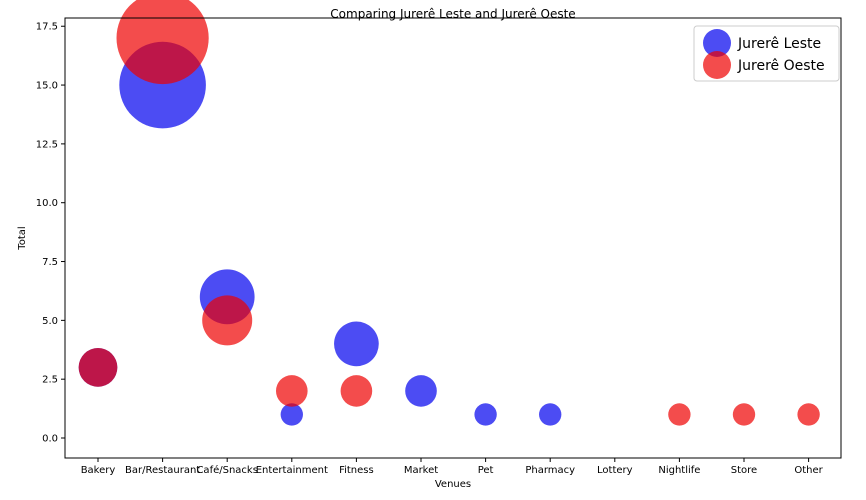 Image resolution: width=866 pixels, height=500 pixels. What do you see at coordinates (50, 233) in the screenshot?
I see `y-axis: 0.0 2.5 5.0 7.5 10.0 12.5 15.0 17.5` at bounding box center [50, 233].